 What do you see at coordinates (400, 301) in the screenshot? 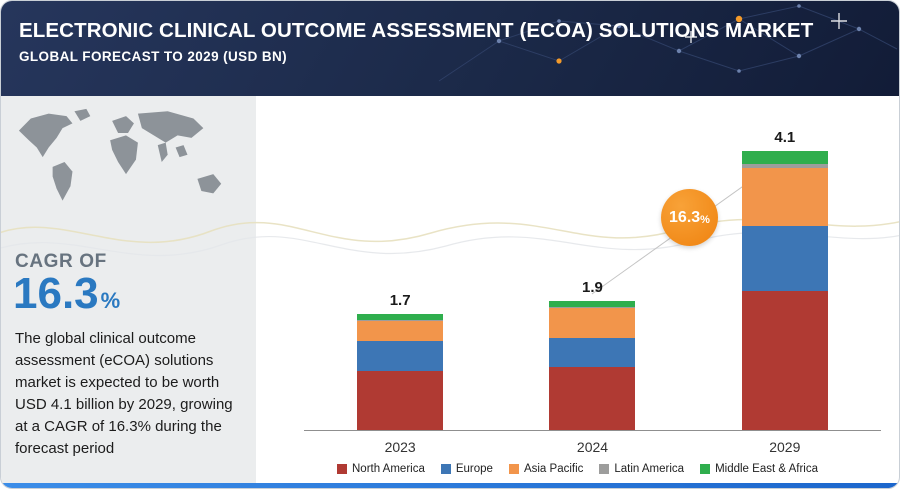
I see `bar-total-label: 1.7` at bounding box center [400, 301].